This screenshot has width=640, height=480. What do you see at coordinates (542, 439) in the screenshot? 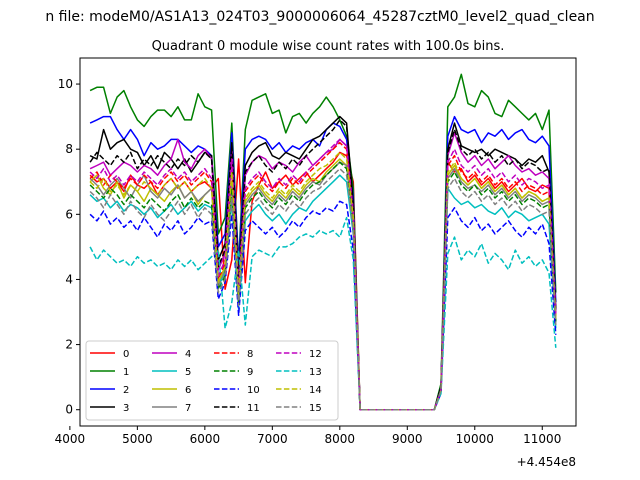
I see `x-tick-label: 11000` at bounding box center [542, 439].